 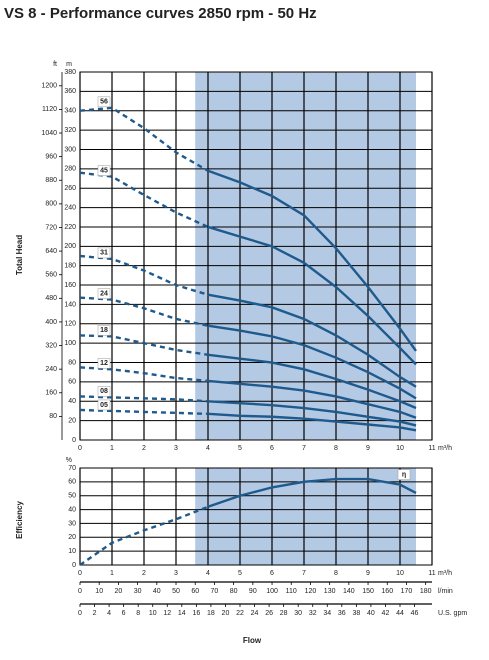 What do you see at coordinates (74, 440) in the screenshot?
I see `y-tick-label: 0` at bounding box center [74, 440].